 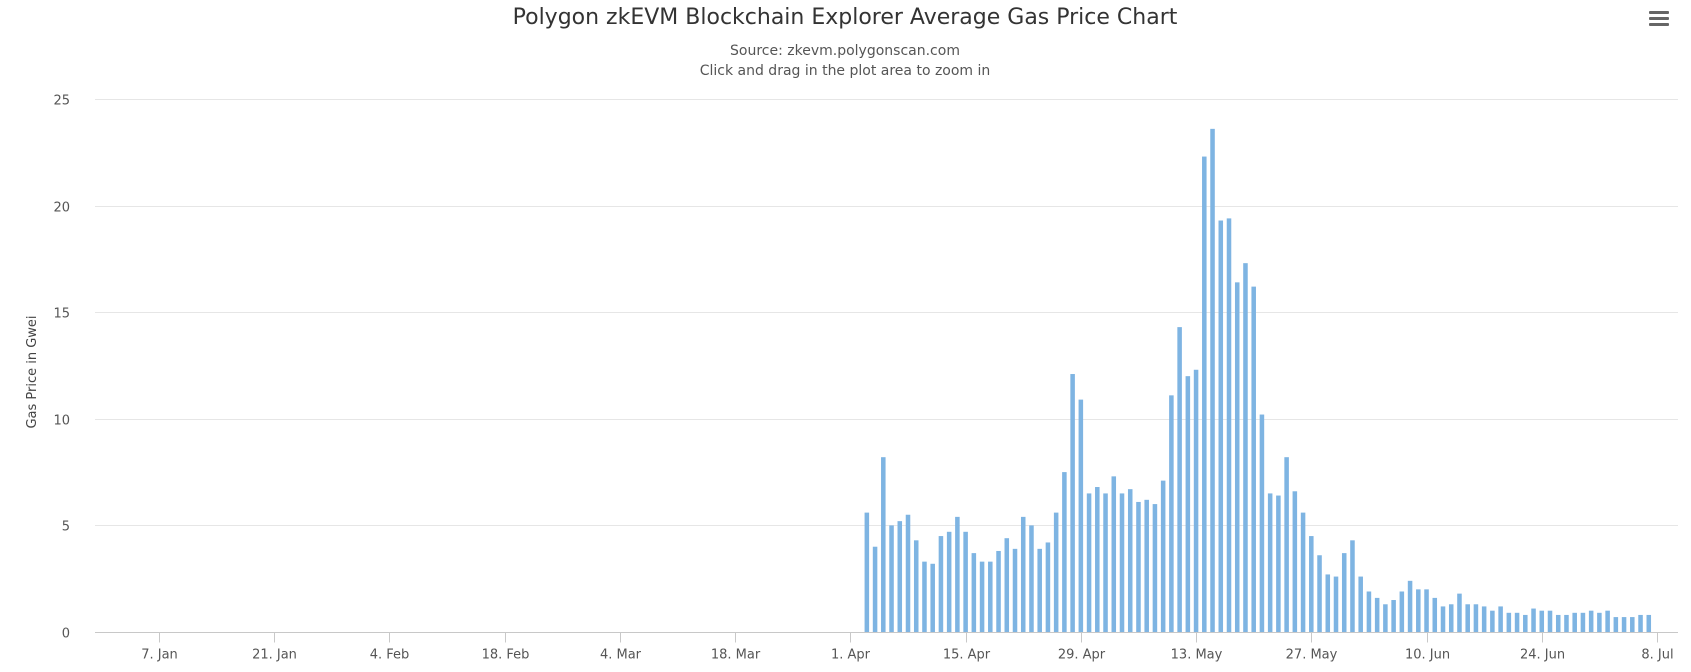 I want to click on y-tick-label: 15, so click(x=61, y=314).